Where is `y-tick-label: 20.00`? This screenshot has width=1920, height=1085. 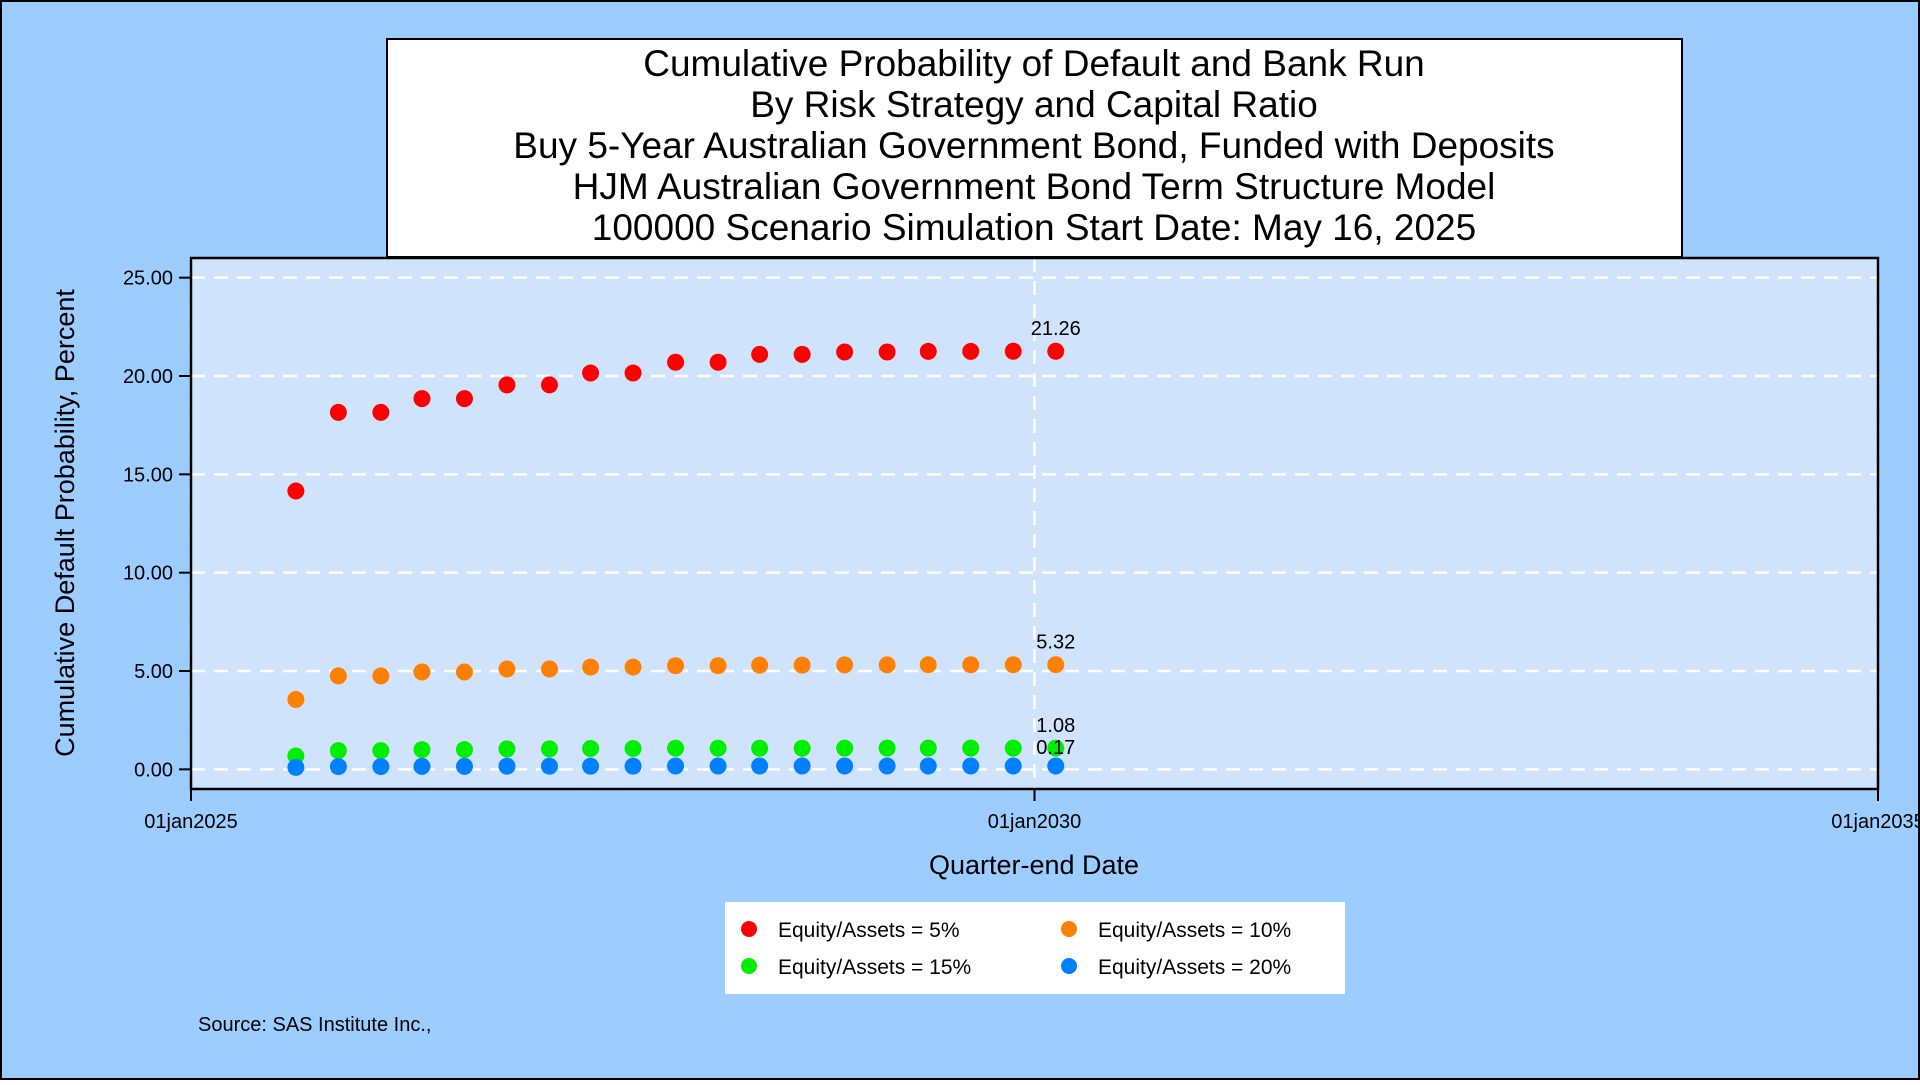
y-tick-label: 20.00 is located at coordinates (148, 377).